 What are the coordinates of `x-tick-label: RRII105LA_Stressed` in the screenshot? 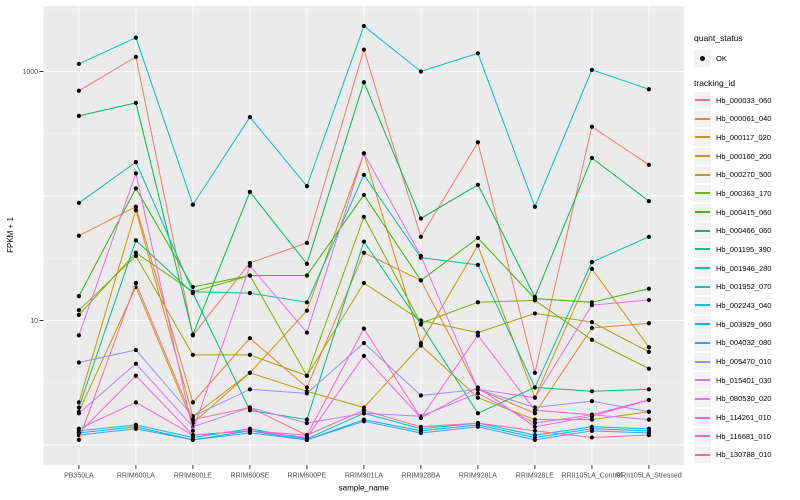 It's located at (649, 476).